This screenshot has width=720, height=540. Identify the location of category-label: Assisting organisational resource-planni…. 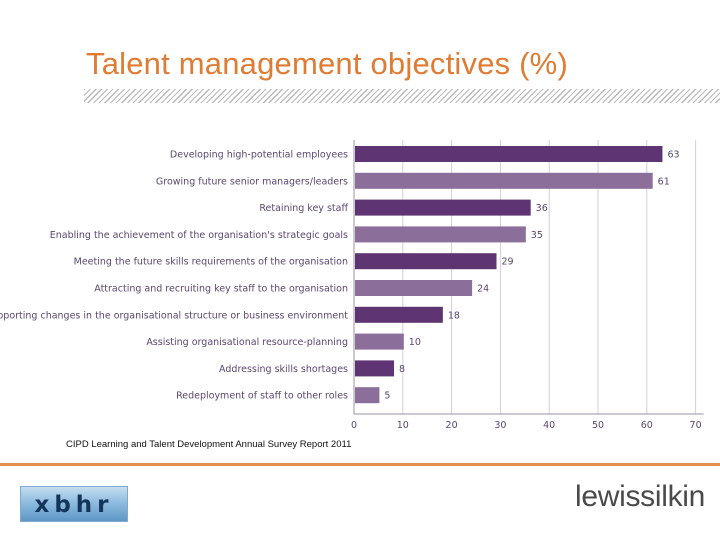
(247, 342).